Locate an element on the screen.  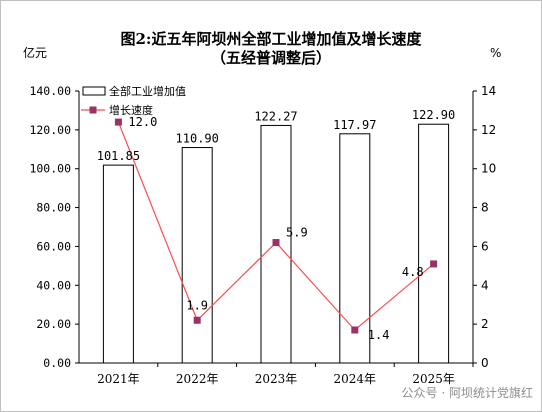
right-axis-unit: % is located at coordinates (495, 53).